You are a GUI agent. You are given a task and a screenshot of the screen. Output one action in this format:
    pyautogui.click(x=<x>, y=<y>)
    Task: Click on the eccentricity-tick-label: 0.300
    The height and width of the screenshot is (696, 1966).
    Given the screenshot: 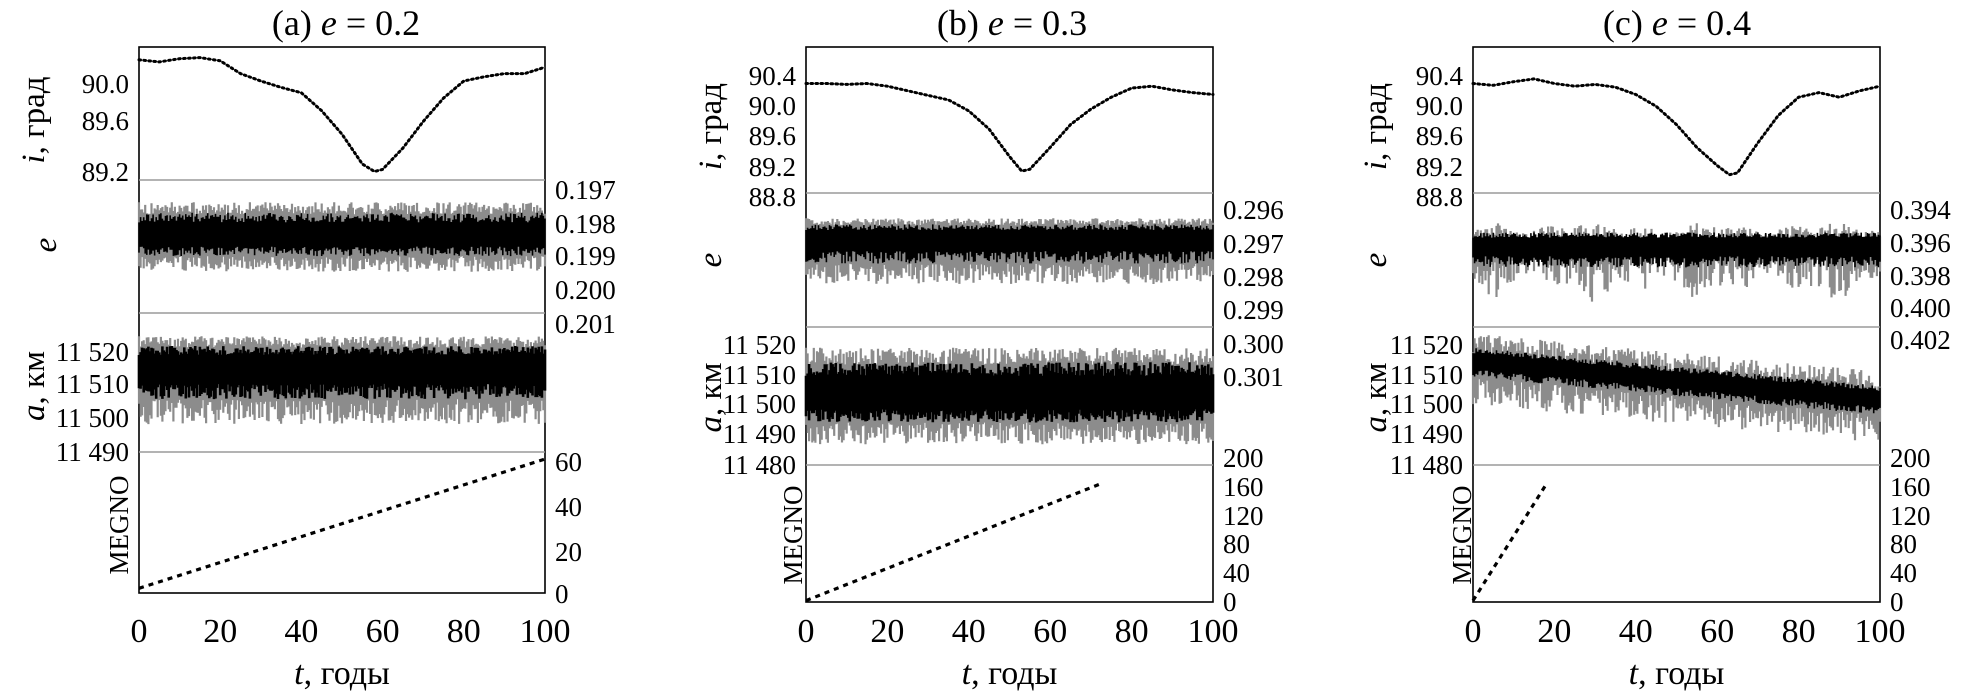 What is the action you would take?
    pyautogui.click(x=1253, y=344)
    